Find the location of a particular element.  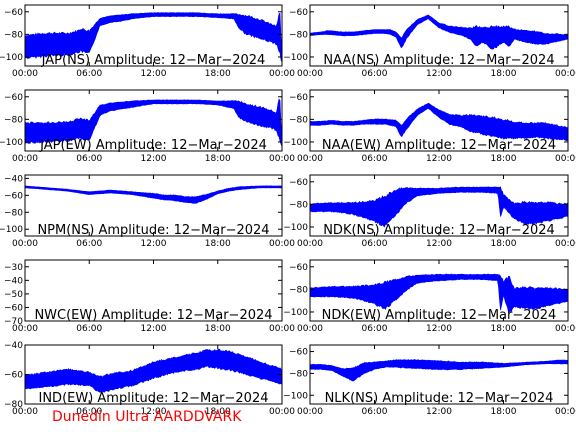

x-tick-label-nwc-ew: 18:00 is located at coordinates (218, 329).